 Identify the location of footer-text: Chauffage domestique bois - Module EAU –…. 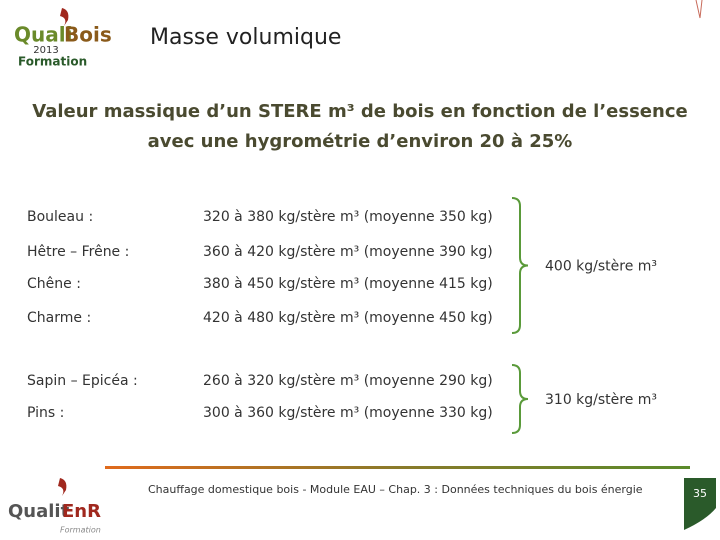
(395, 489).